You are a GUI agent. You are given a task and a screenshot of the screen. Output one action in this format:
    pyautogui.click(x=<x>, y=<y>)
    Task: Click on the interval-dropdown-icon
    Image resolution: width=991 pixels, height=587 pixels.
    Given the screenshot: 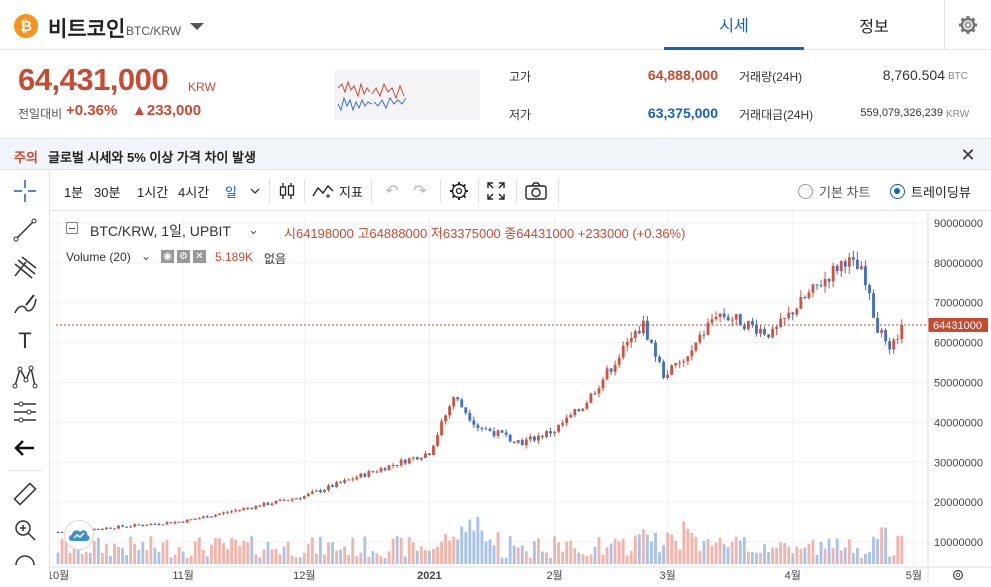 What is the action you would take?
    pyautogui.click(x=255, y=191)
    